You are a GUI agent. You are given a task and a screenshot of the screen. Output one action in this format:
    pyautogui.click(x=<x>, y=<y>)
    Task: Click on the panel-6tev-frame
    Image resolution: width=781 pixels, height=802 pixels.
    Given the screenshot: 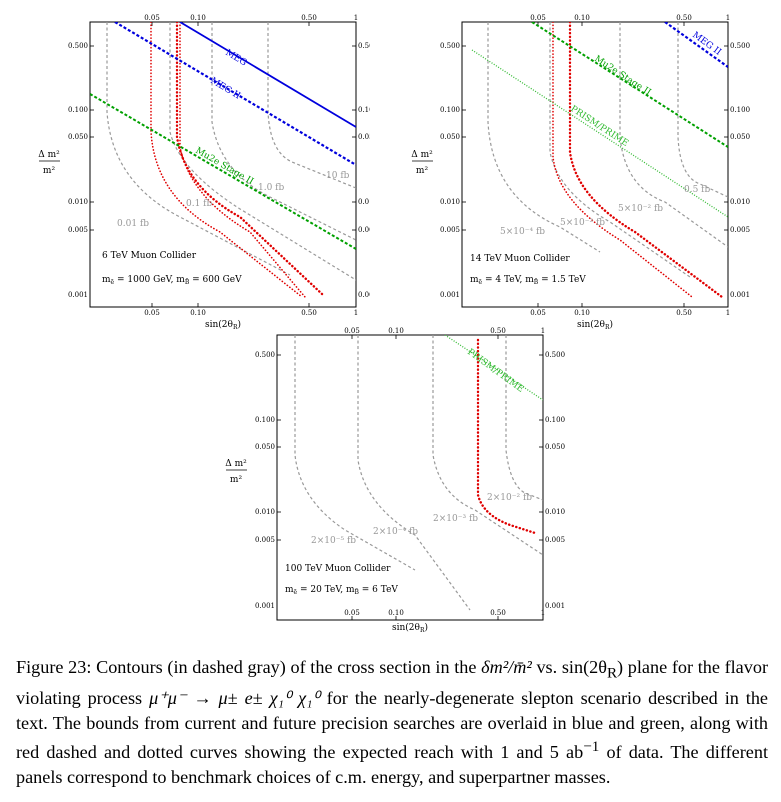 What is the action you would take?
    pyautogui.click(x=223, y=164)
    